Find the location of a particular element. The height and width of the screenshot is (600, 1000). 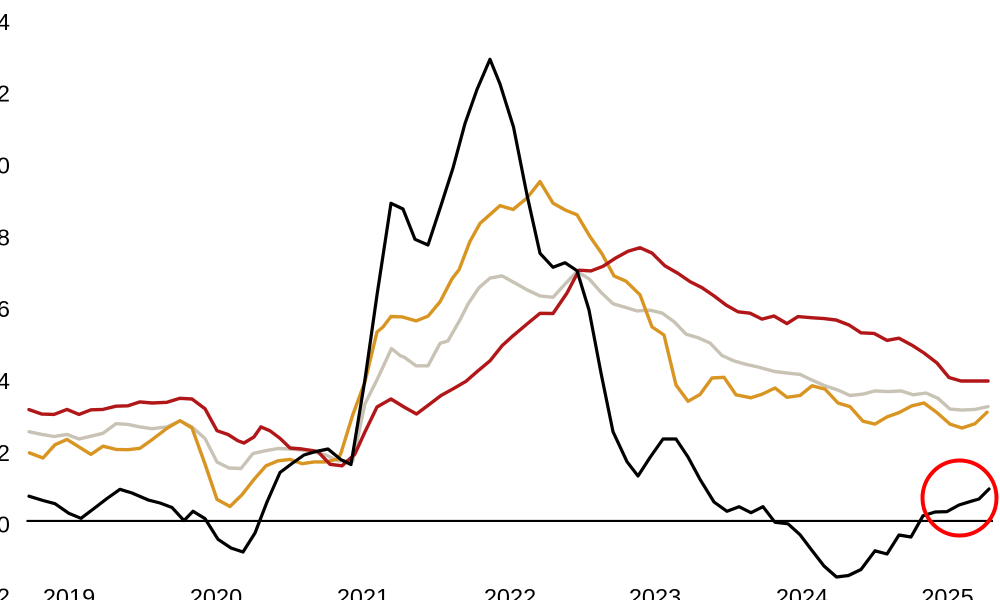

svg-text: 2024 is located at coordinates (802, 592).